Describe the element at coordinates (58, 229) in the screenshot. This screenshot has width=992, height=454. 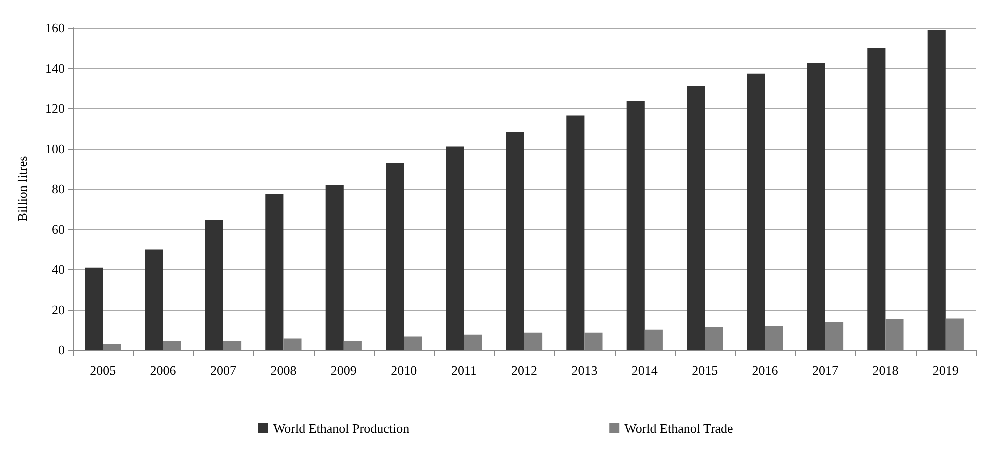
I see `y-tick-label: 60` at that location.